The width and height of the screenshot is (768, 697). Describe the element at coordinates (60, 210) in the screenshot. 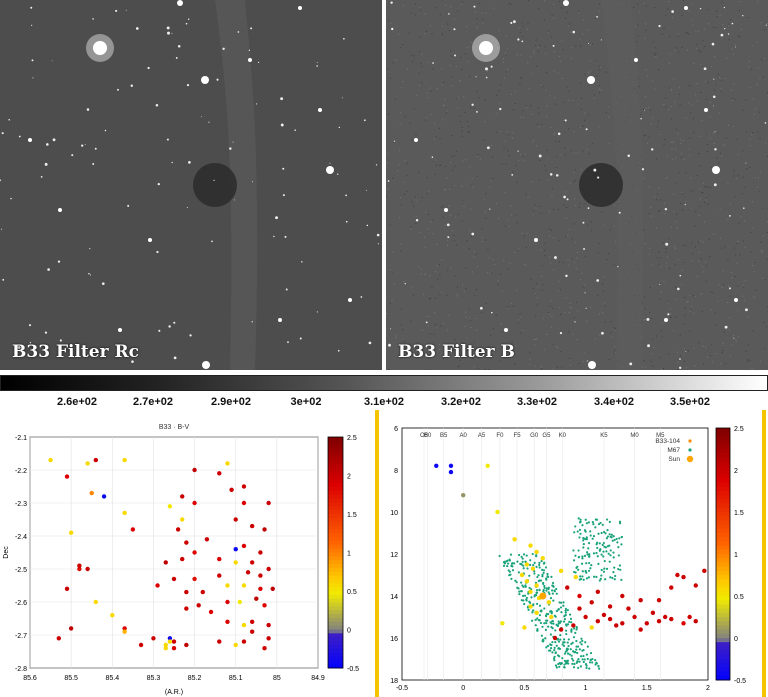

I see `star` at that location.